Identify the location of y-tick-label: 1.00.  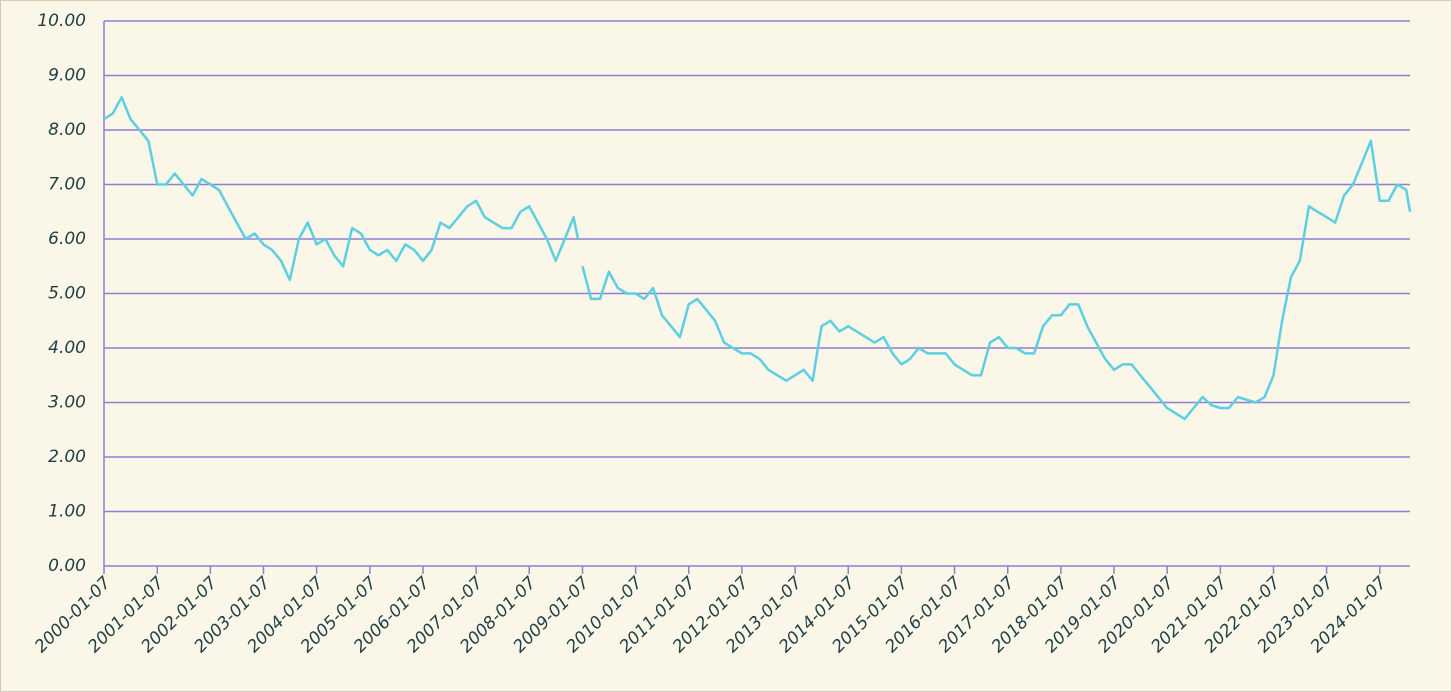
(67, 512).